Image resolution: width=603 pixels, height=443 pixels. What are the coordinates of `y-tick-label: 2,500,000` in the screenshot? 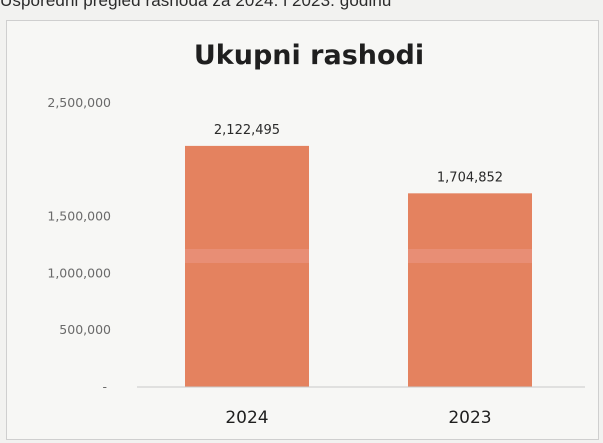 It's located at (79, 102).